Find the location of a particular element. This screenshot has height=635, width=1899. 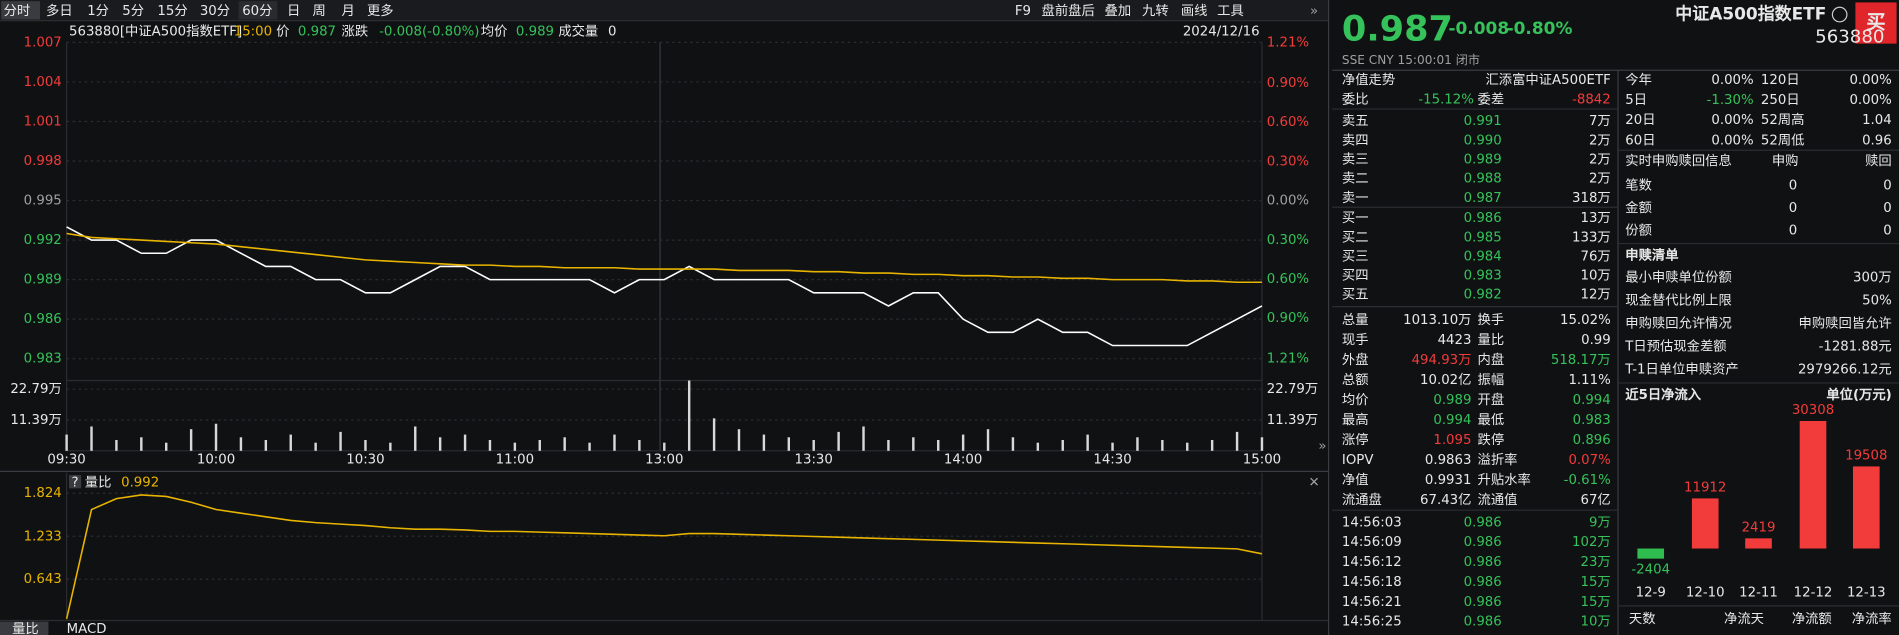

trade-time: 14:56:18 is located at coordinates (1372, 582).